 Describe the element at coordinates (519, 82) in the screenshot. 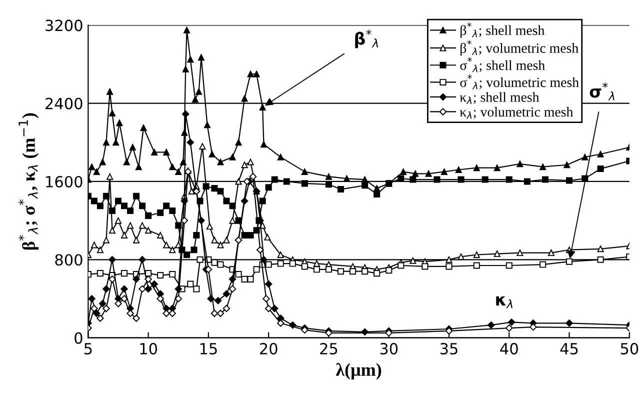

I see `legend-label: σ$^{*}$$_{λ}$; volumetric mesh` at that location.